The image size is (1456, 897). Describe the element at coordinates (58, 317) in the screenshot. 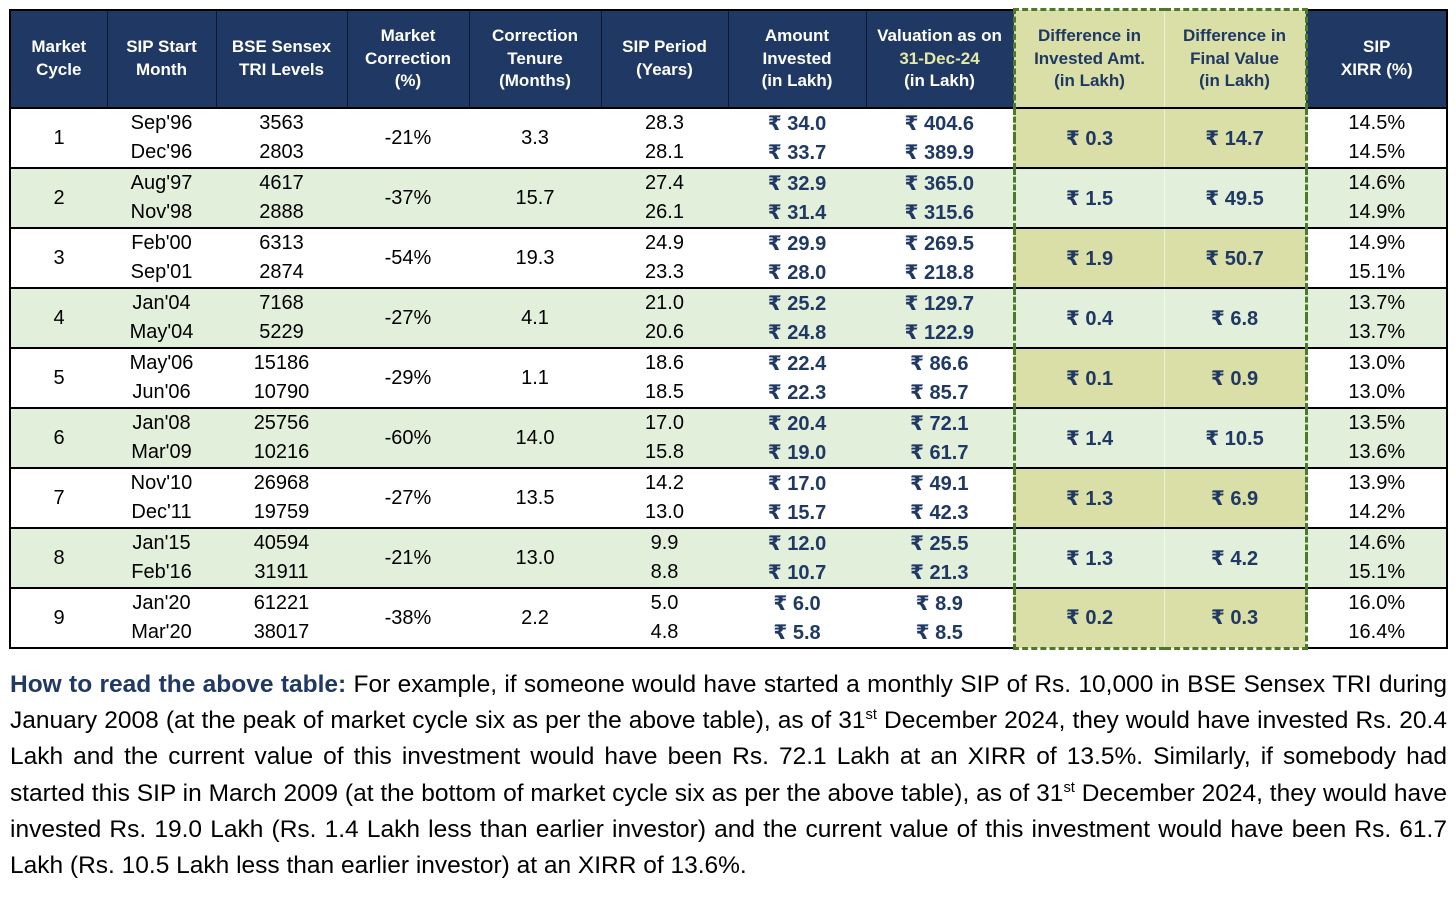

I see `market-cycle-cell: 4` at that location.